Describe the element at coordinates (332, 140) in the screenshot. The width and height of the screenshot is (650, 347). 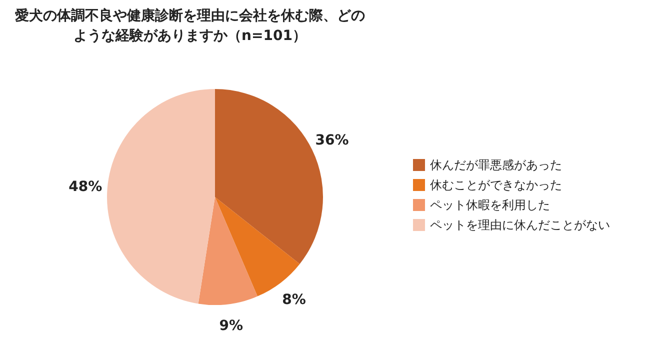
I see `data-label: 36%` at that location.